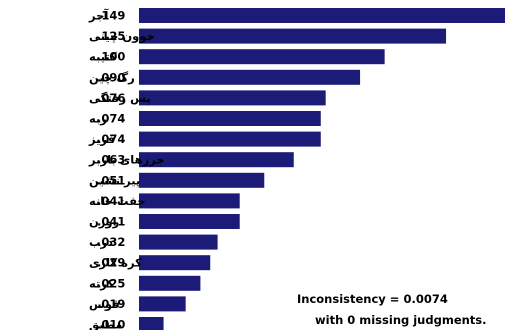 The width and height of the screenshot is (506, 330). What do you see at coordinates (111, 36) in the screenshot?
I see `value-label: .125` at bounding box center [111, 36].